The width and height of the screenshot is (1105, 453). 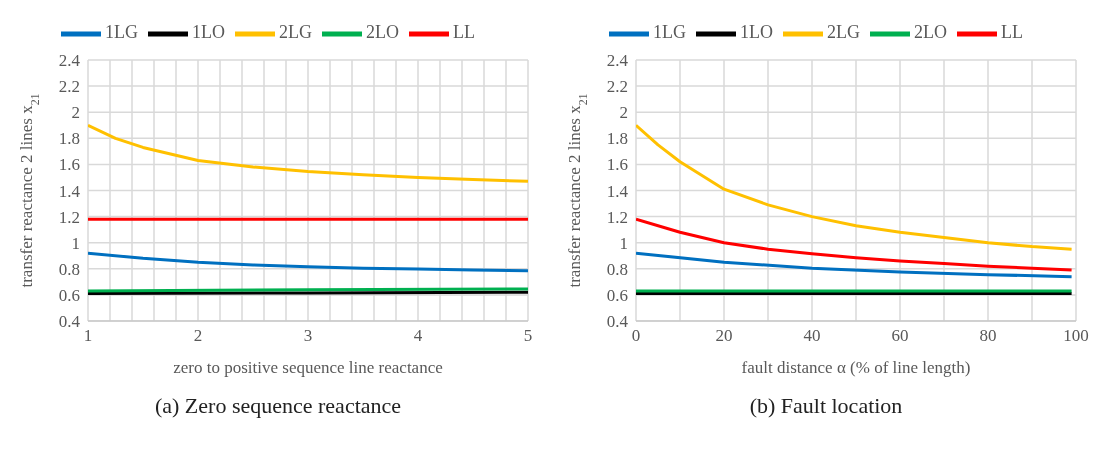 What do you see at coordinates (1076, 336) in the screenshot?
I see `x-tick-label: 100` at bounding box center [1076, 336].